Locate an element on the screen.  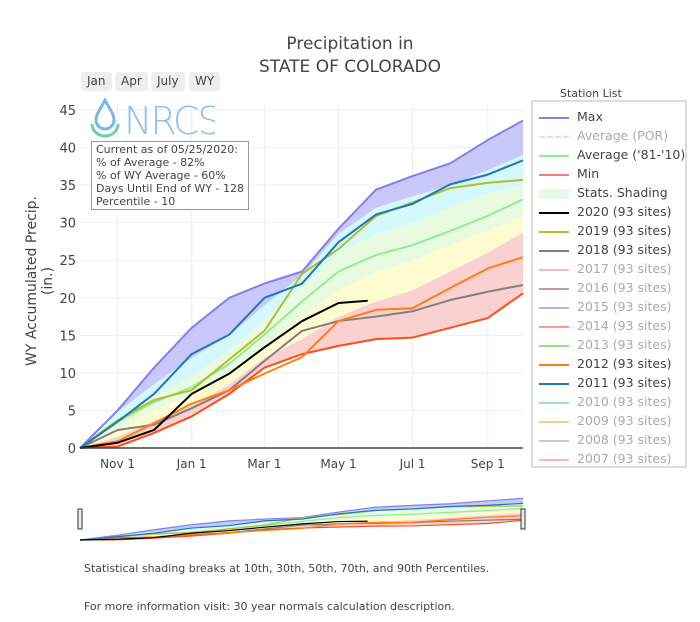
info-percent-average: % of Average - 82% is located at coordinates (150, 162).